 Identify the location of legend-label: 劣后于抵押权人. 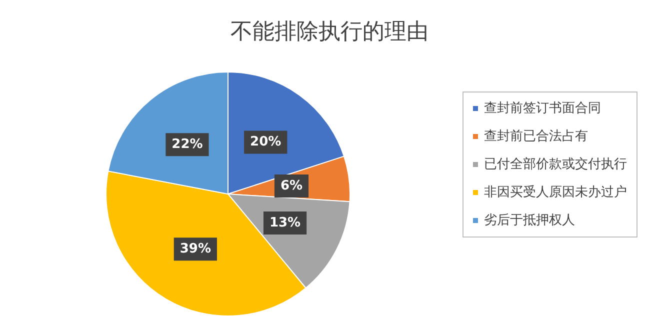
(529, 220).